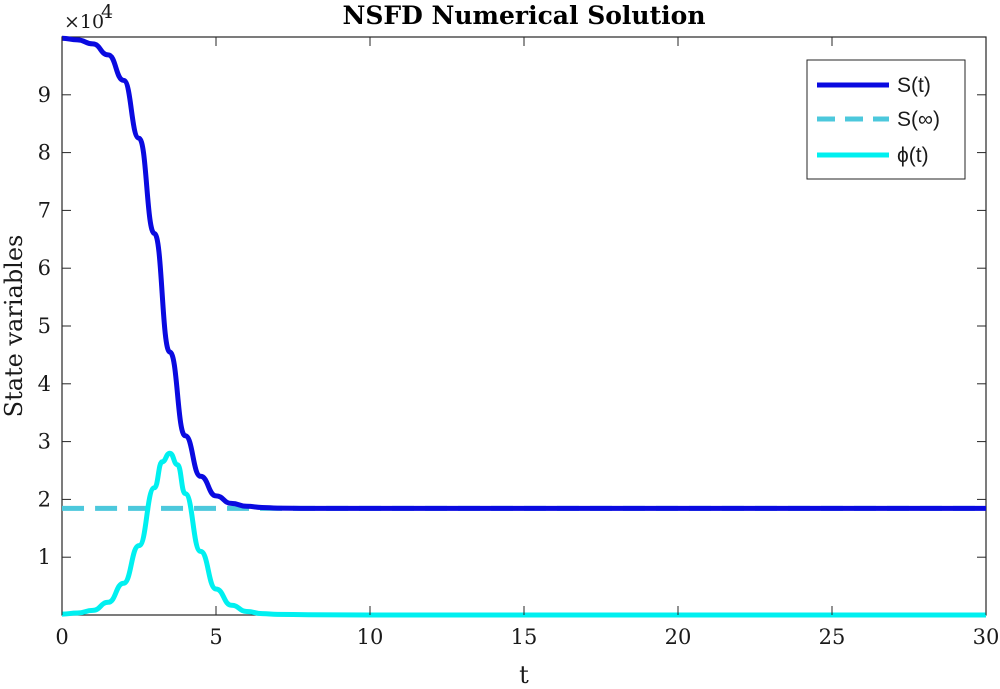  What do you see at coordinates (107, 12) in the screenshot?
I see `y-exponent-power: 4` at bounding box center [107, 12].